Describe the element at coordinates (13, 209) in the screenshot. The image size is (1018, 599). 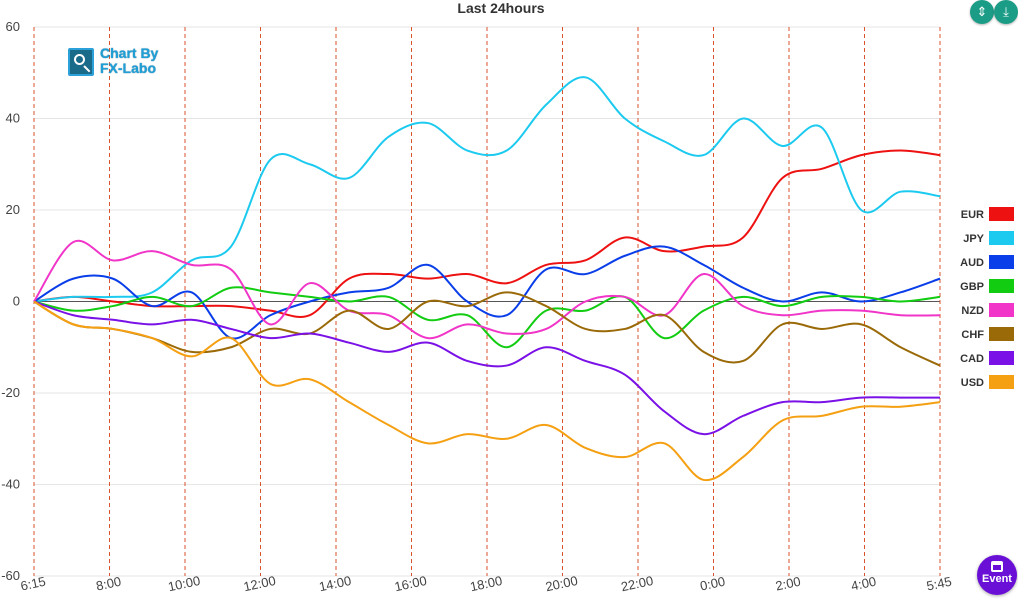
I see `y-tick-label: 20` at that location.